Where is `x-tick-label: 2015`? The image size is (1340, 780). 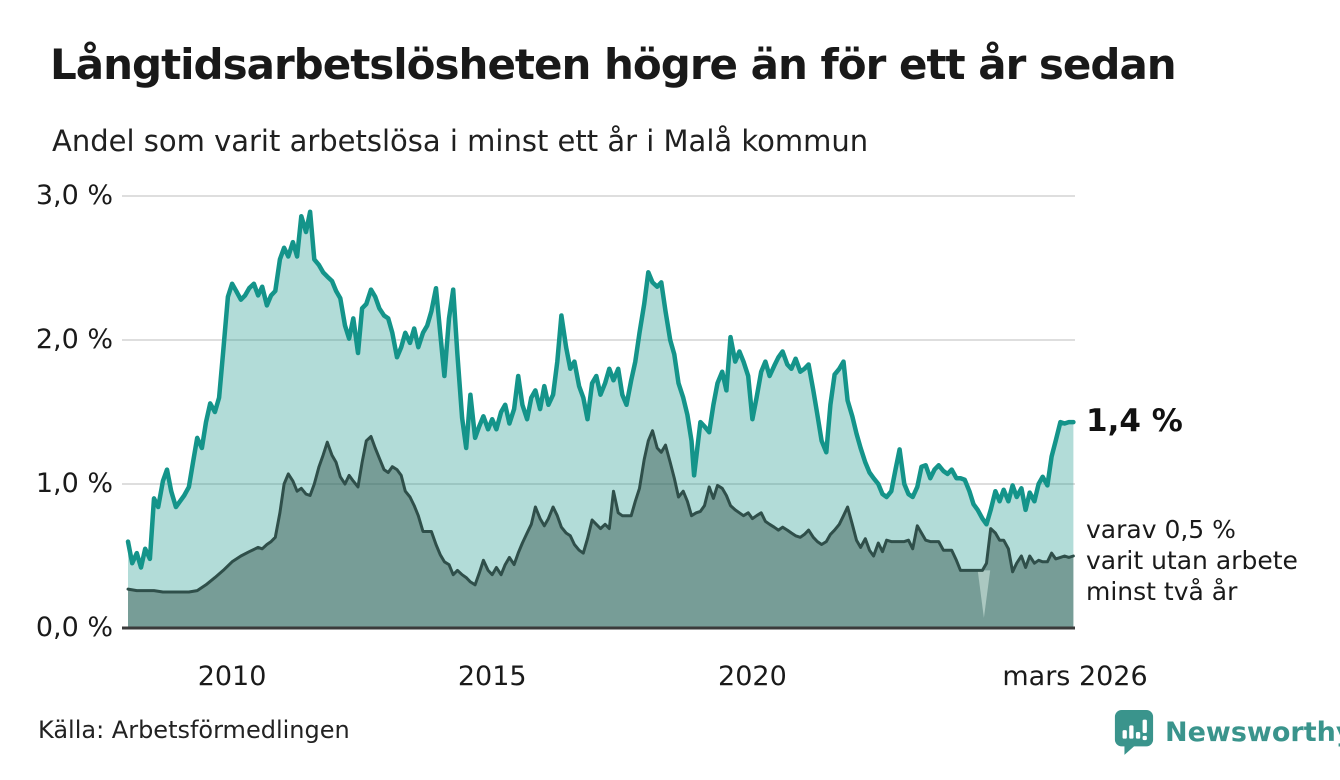
x-tick-label: 2015 is located at coordinates (492, 676).